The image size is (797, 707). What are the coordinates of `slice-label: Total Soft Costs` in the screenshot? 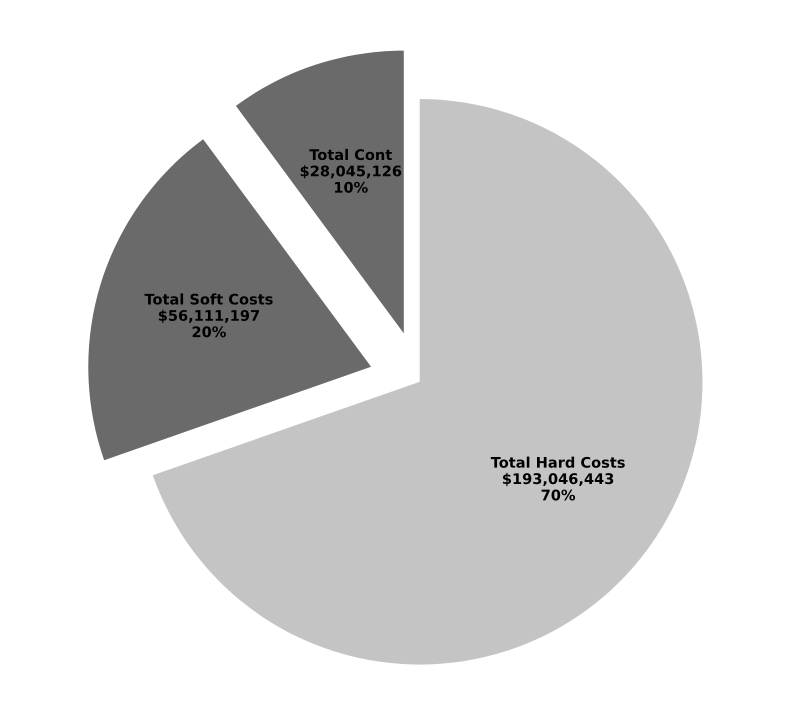 It's located at (208, 299).